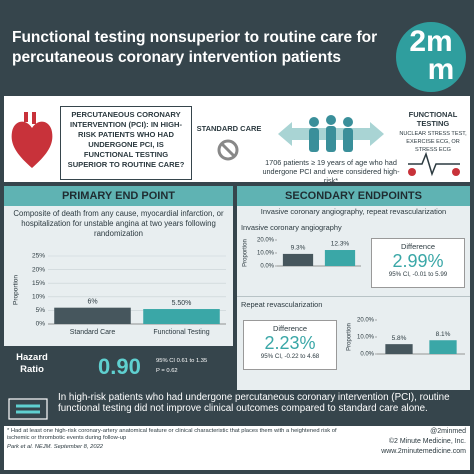 This screenshot has height=474, width=474. Describe the element at coordinates (93, 332) in the screenshot. I see `x-tick-label: Standard Care` at that location.